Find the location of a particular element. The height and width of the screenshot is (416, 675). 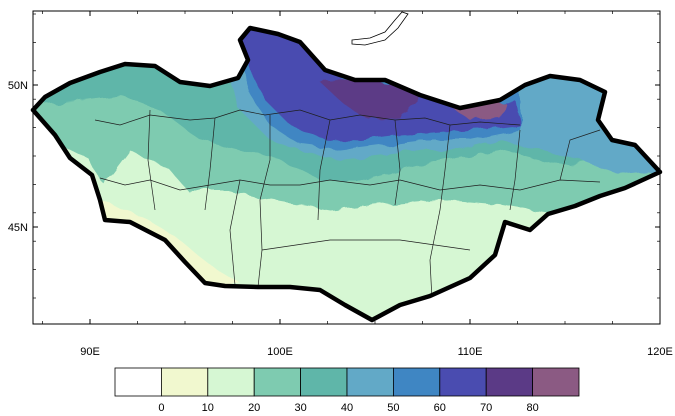

y-tick-label: 45N is located at coordinates (18, 228).